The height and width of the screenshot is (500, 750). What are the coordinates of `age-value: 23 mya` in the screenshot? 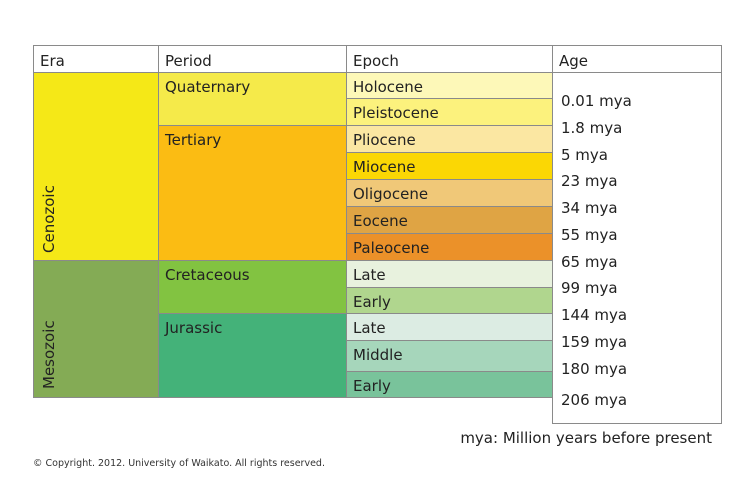 It's located at (589, 181).